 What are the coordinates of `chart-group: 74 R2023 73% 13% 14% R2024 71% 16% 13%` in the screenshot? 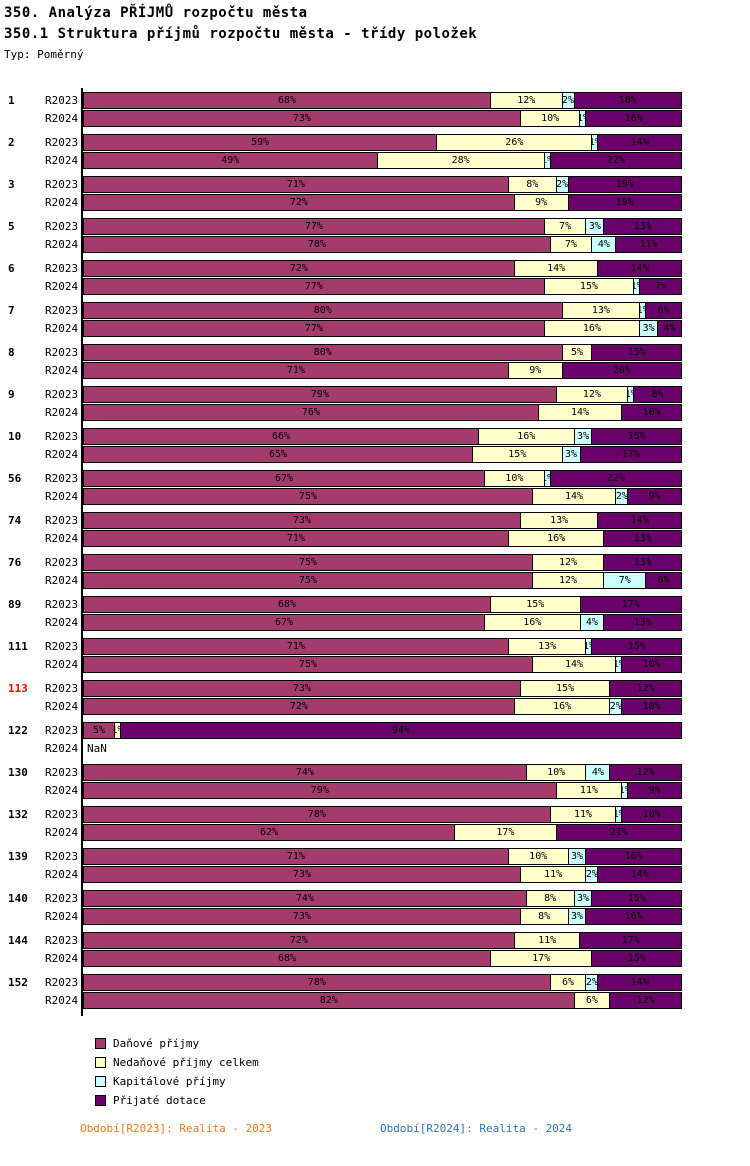 It's located at (375, 530).